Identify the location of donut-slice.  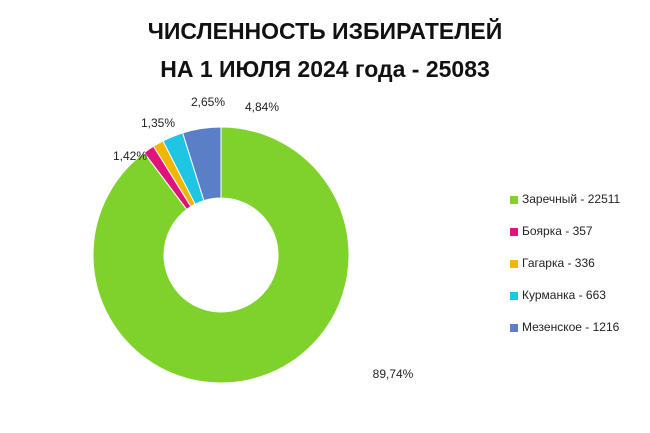
(202, 164).